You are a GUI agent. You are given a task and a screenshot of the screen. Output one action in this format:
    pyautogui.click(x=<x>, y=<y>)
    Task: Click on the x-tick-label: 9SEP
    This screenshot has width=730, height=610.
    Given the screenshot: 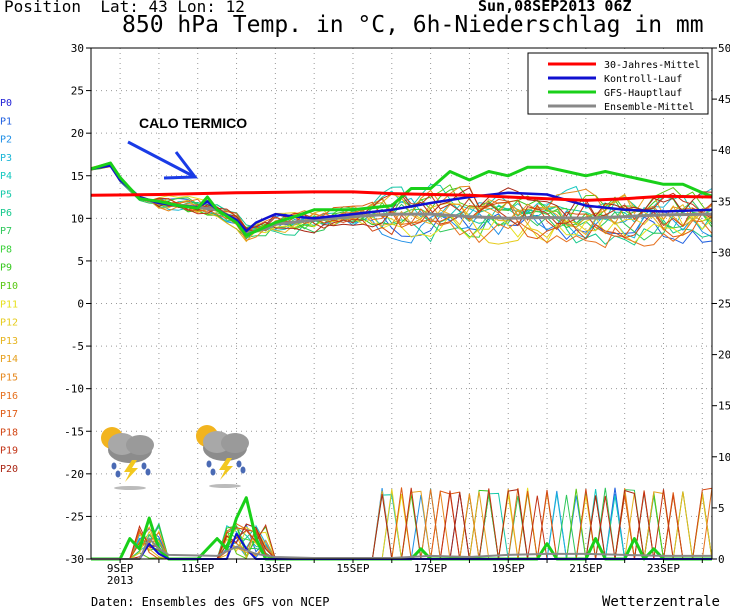 What is the action you would take?
    pyautogui.click(x=120, y=568)
    